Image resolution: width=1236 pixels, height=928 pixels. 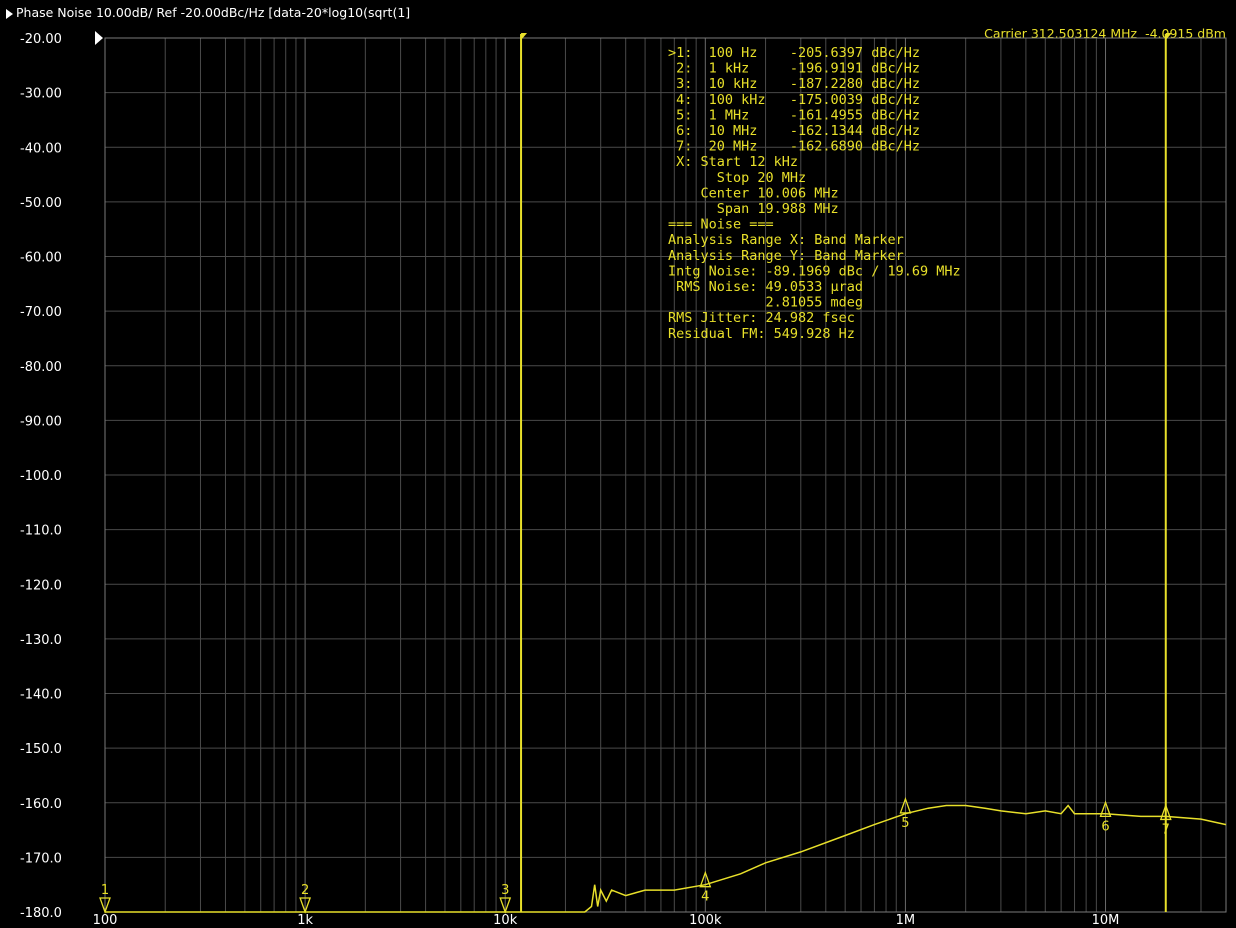 I want to click on y-tick-label: -160.0, so click(x=41, y=804).